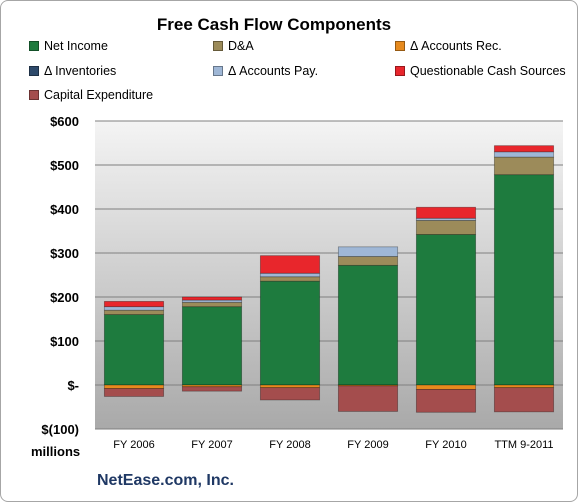  Describe the element at coordinates (64, 253) in the screenshot. I see `y-tick-label: $300` at that location.